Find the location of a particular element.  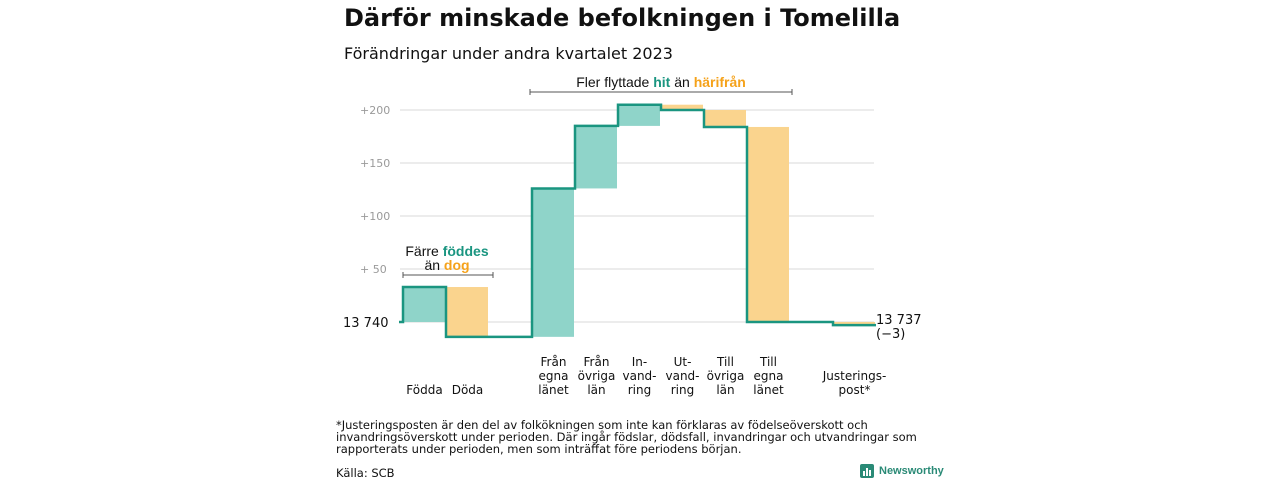

end-value-label: 13 737 is located at coordinates (899, 320).